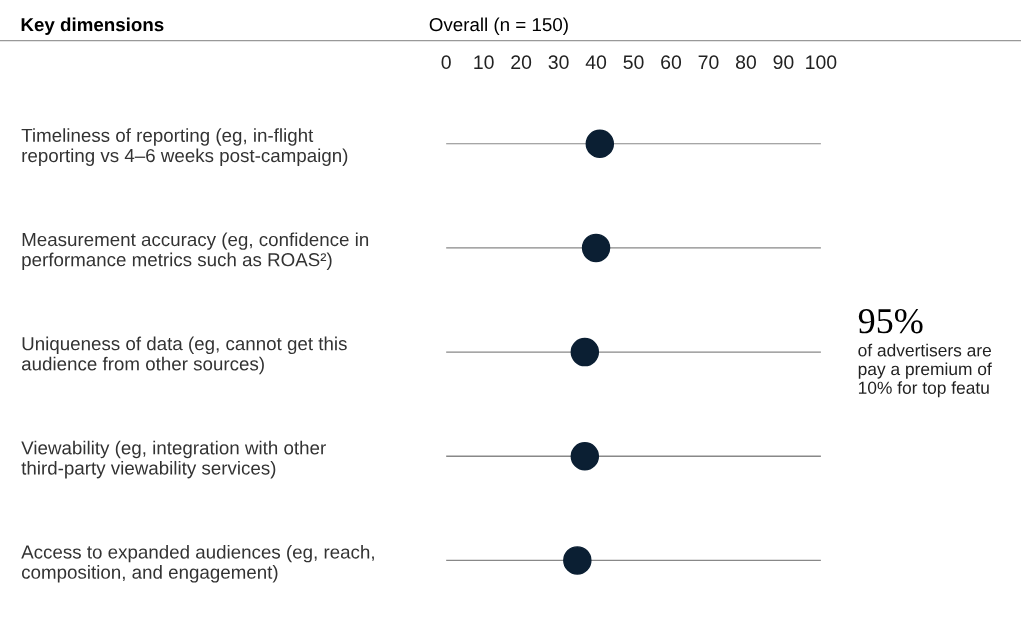 The height and width of the screenshot is (625, 1021). What do you see at coordinates (484, 62) in the screenshot?
I see `x-tick-label: 10` at bounding box center [484, 62].